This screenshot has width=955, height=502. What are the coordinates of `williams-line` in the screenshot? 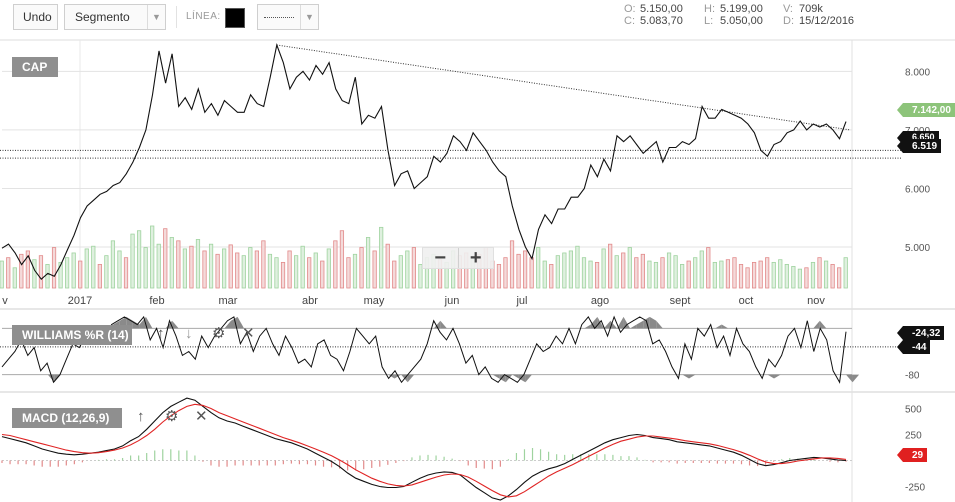 It's located at (424, 349).